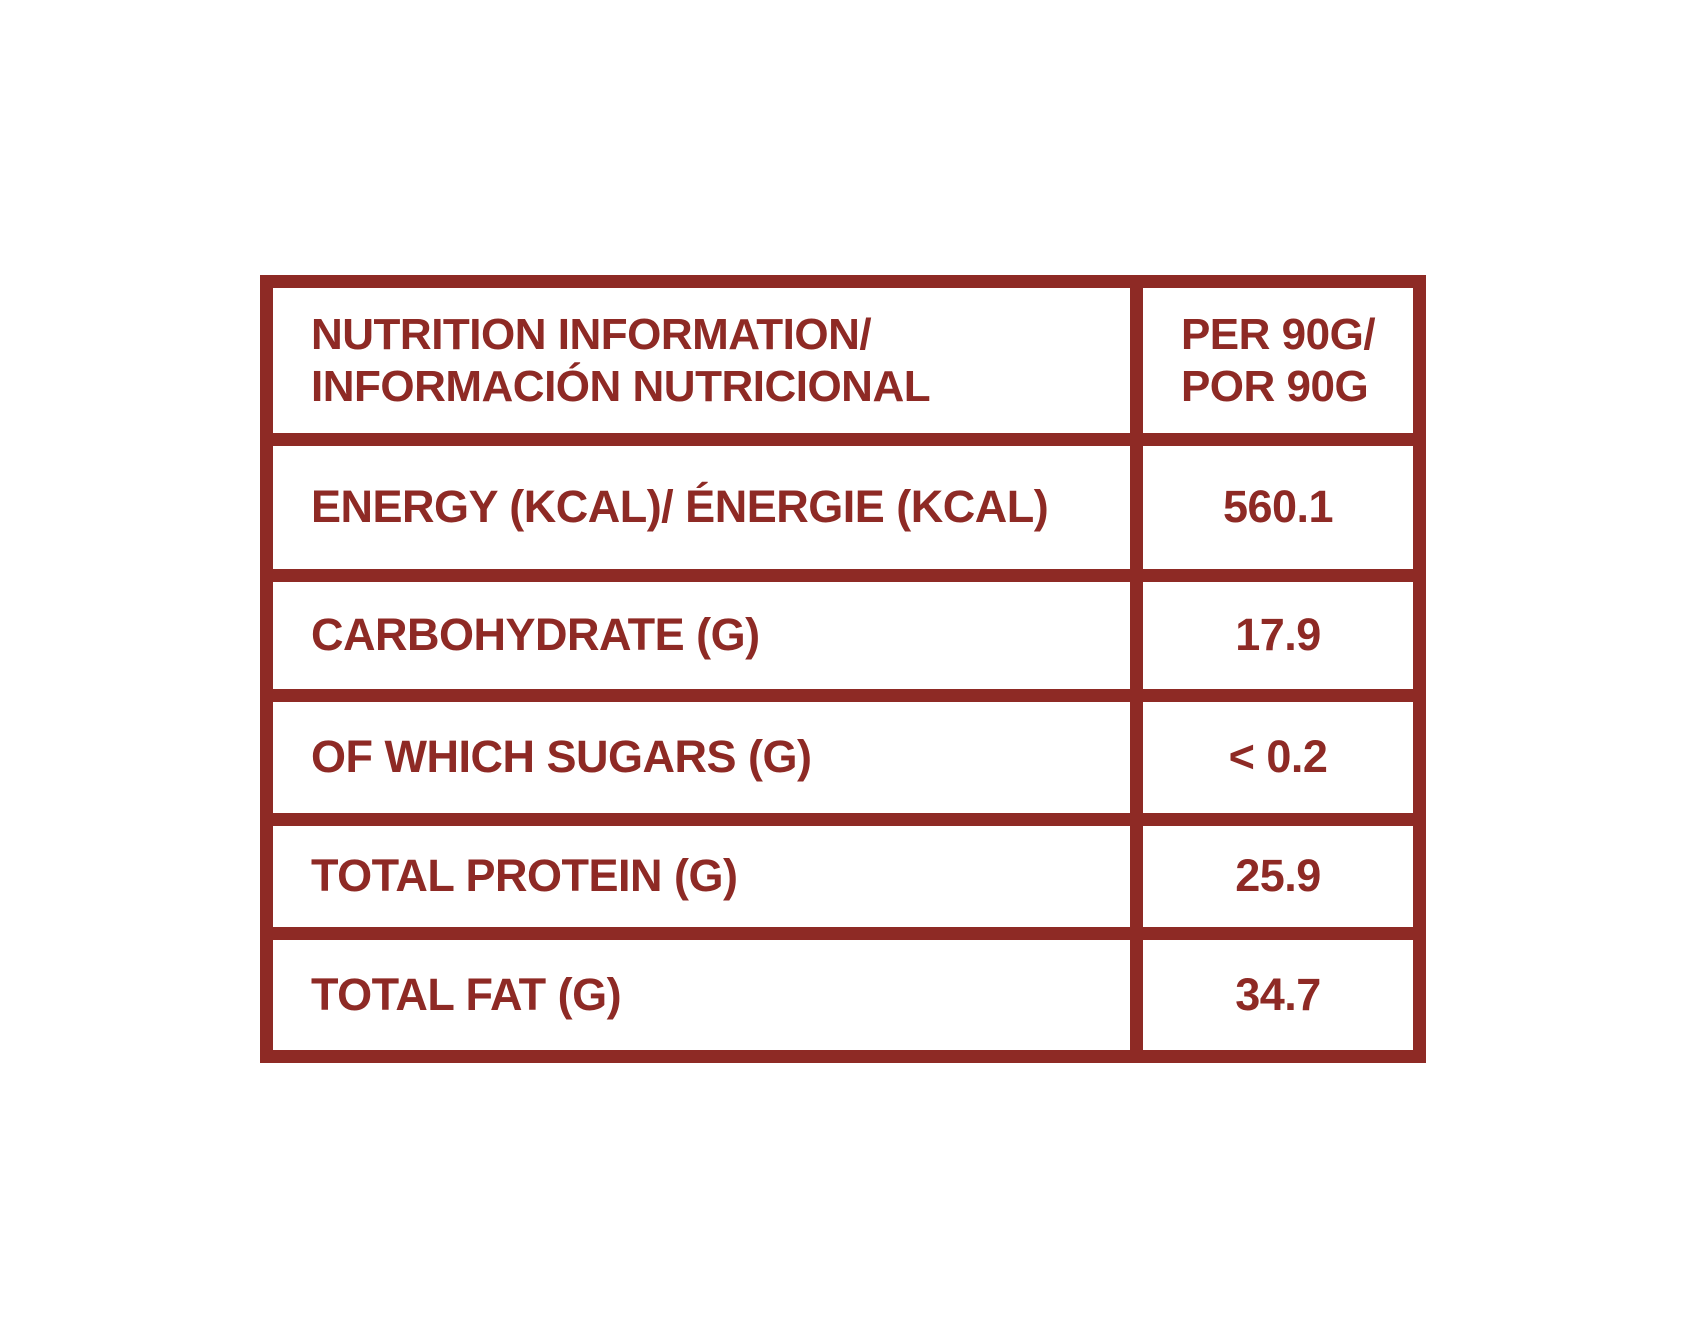 The image size is (1687, 1333). Describe the element at coordinates (701, 635) in the screenshot. I see `row-label-carbohydrate: CARBOHYDRATE (G)` at that location.